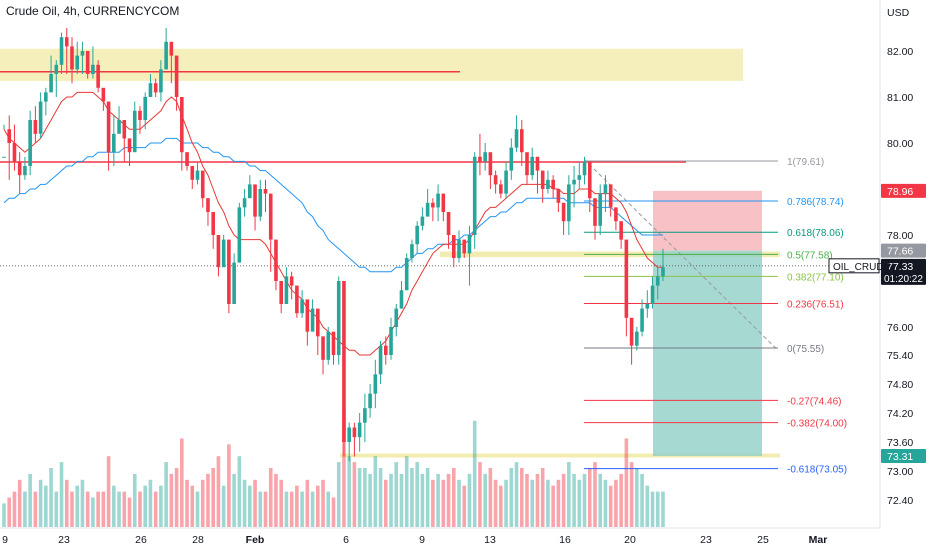 The width and height of the screenshot is (932, 555). What do you see at coordinates (815, 277) in the screenshot?
I see `fib-level-label: 0.382(77.10)` at bounding box center [815, 277].